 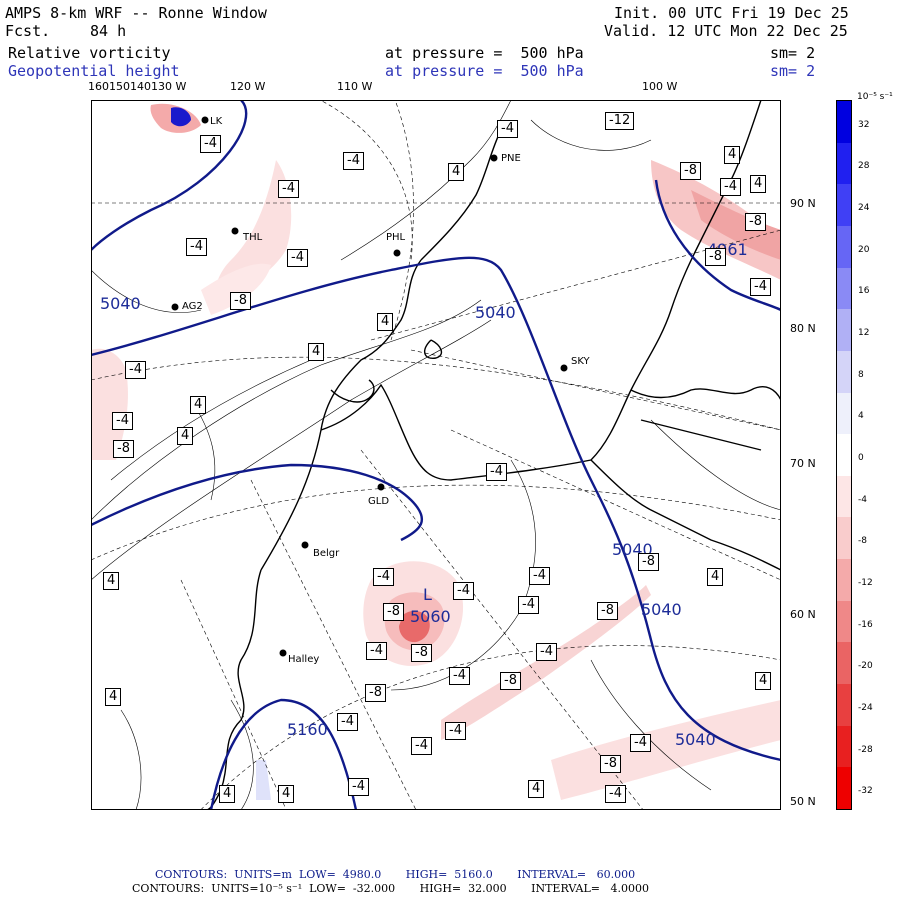 I want to click on station-label-pne: PNE, so click(x=511, y=158).